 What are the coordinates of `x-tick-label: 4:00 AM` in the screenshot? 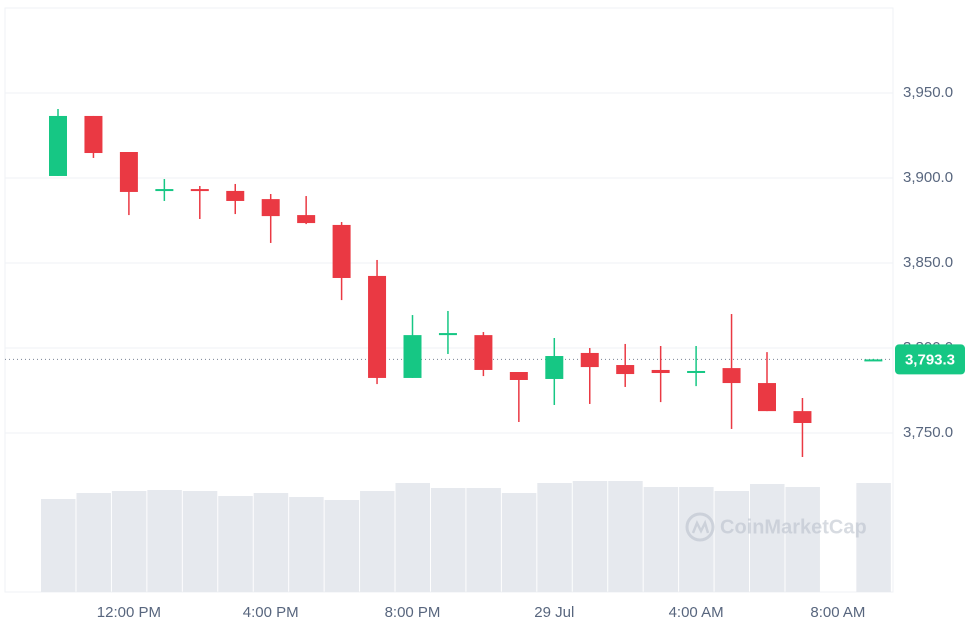 It's located at (696, 612).